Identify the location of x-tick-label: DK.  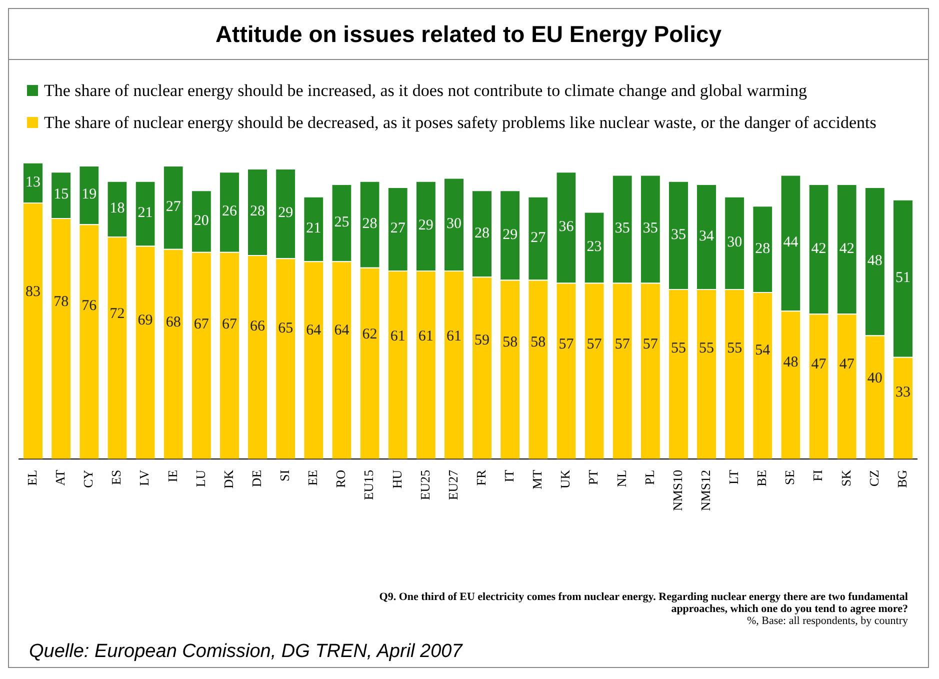
(228, 479).